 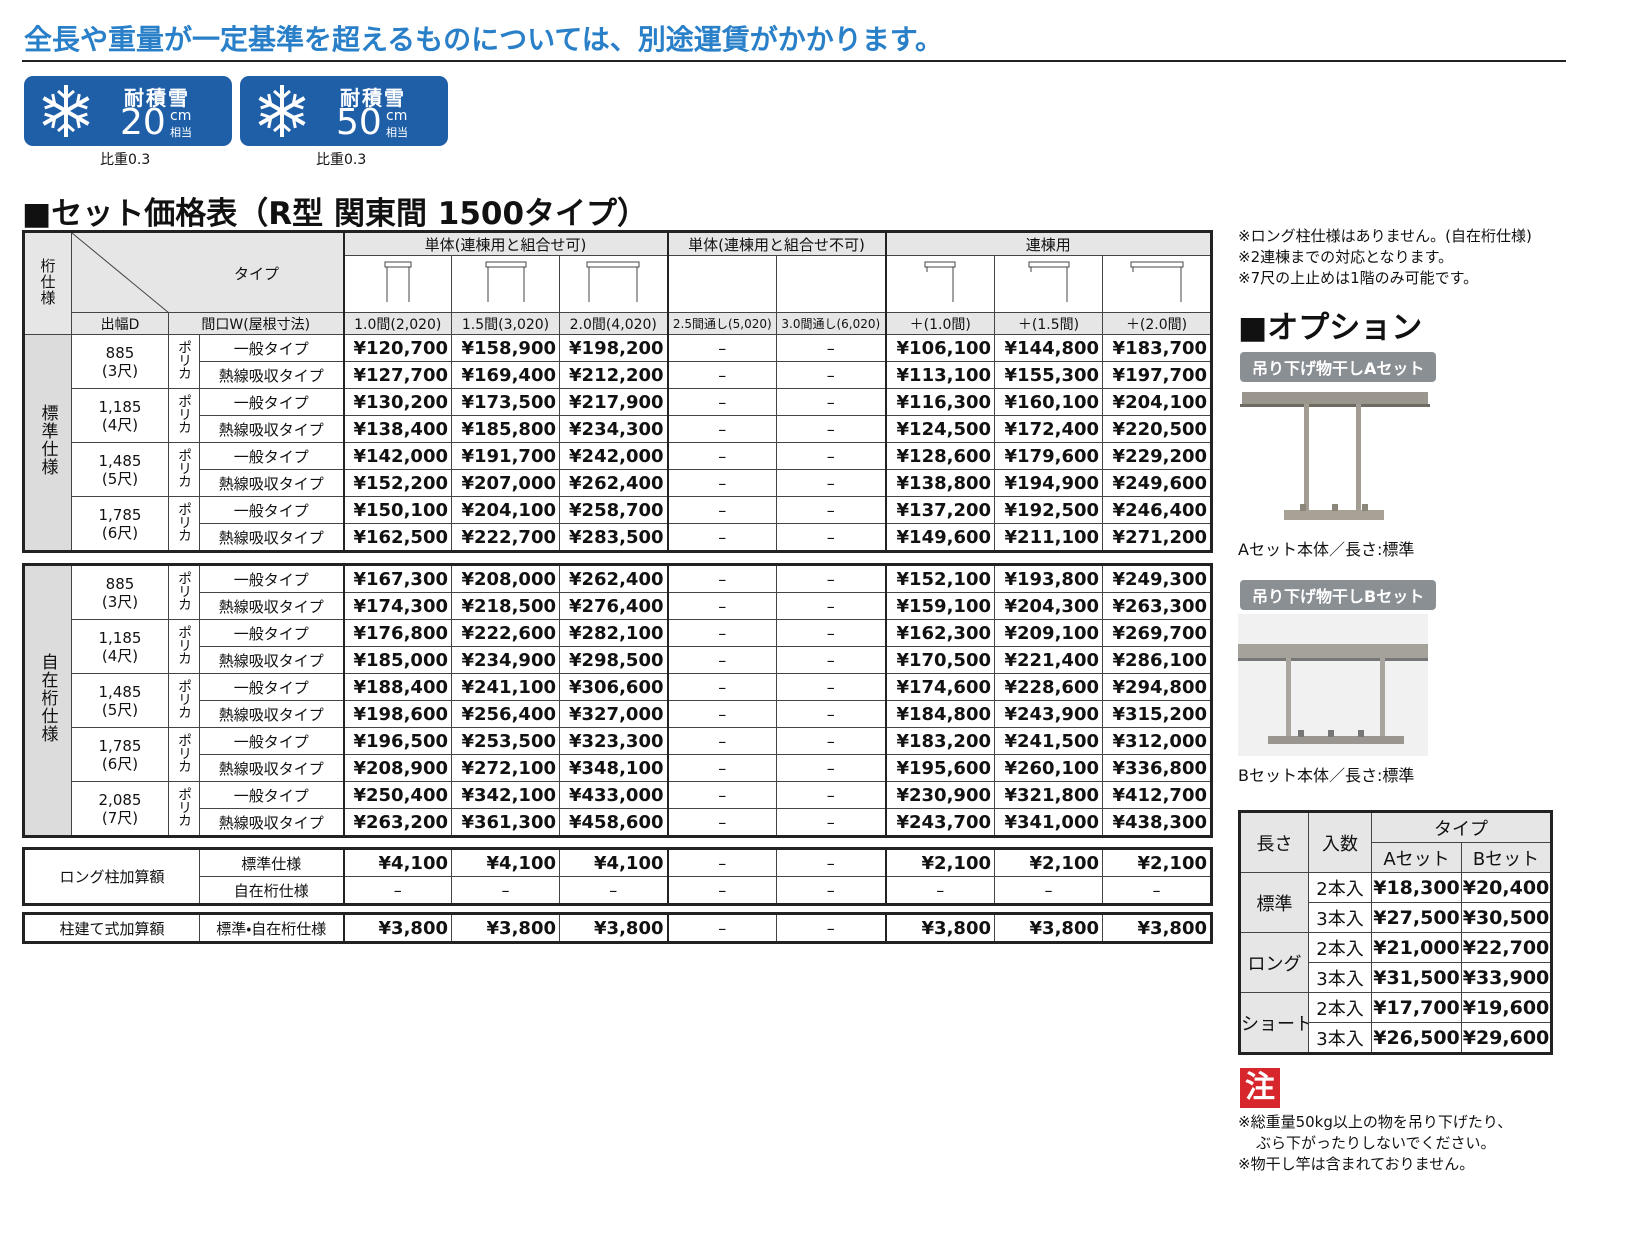 What do you see at coordinates (397, 429) in the screenshot?
I see `price-cell: ¥138,400` at bounding box center [397, 429].